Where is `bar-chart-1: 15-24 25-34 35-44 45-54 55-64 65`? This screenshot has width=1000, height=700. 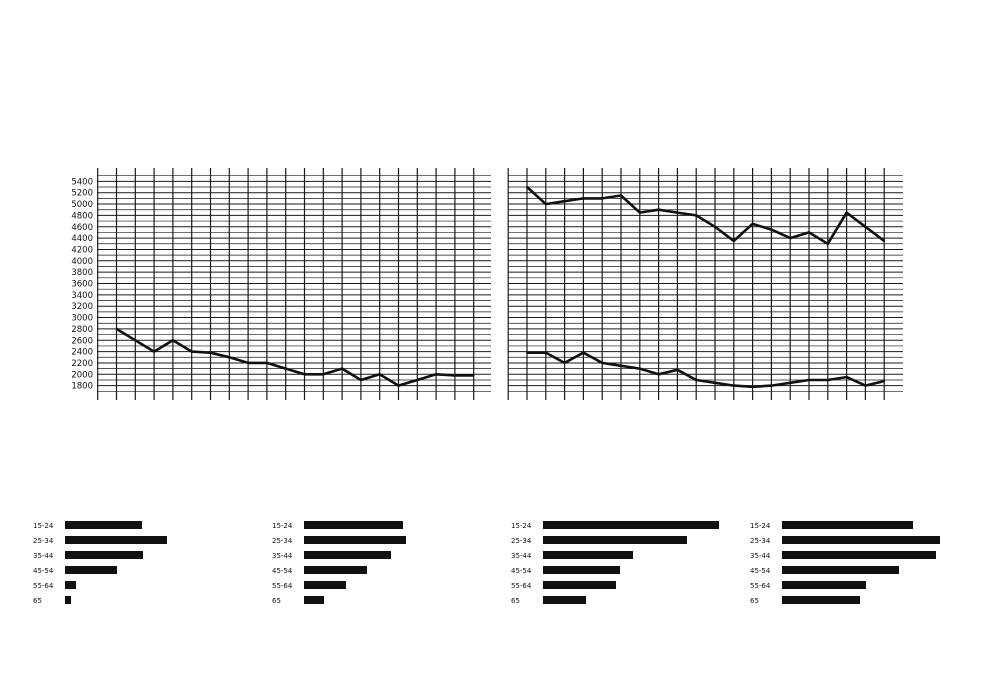 bar-chart-1: 15-24 25-34 35-44 45-54 55-64 65 is located at coordinates (100, 563).